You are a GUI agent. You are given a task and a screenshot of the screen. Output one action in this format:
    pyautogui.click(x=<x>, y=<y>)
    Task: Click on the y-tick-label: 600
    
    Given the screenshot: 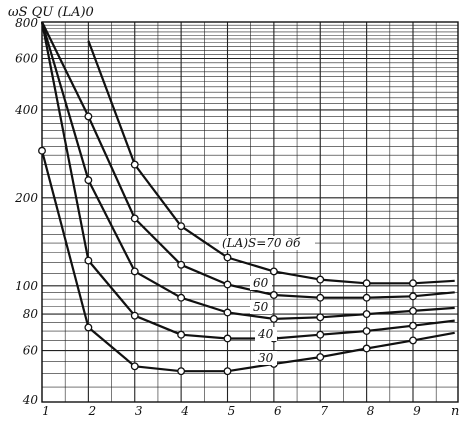 What is the action you would take?
    pyautogui.click(x=26, y=58)
    